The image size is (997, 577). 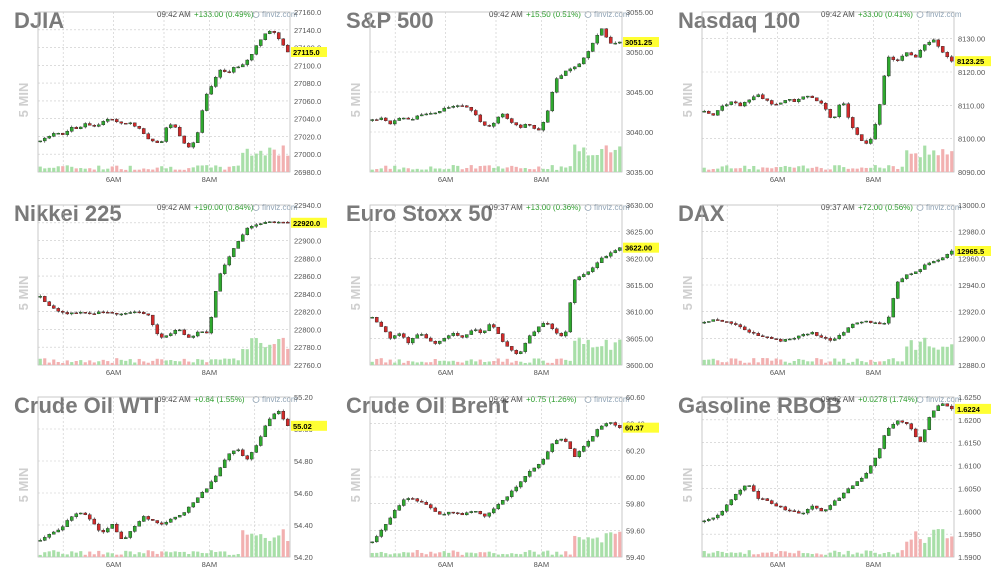 I want to click on last-price-marker: 22920.0, so click(x=309, y=222).